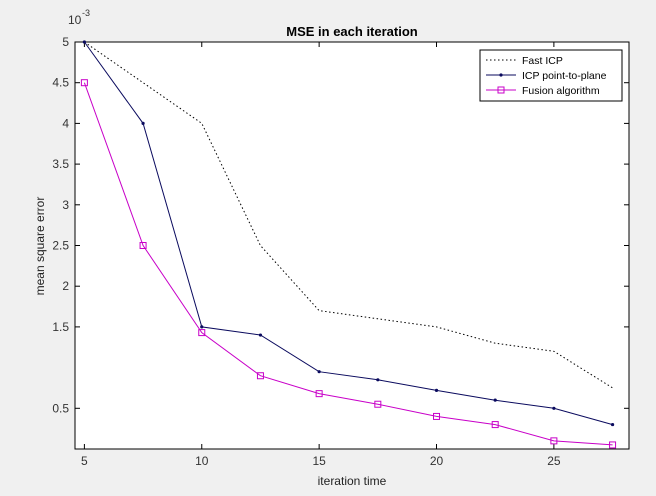 The width and height of the screenshot is (656, 496). Describe the element at coordinates (86, 13) in the screenshot. I see `y-exponent-power: -3` at that location.